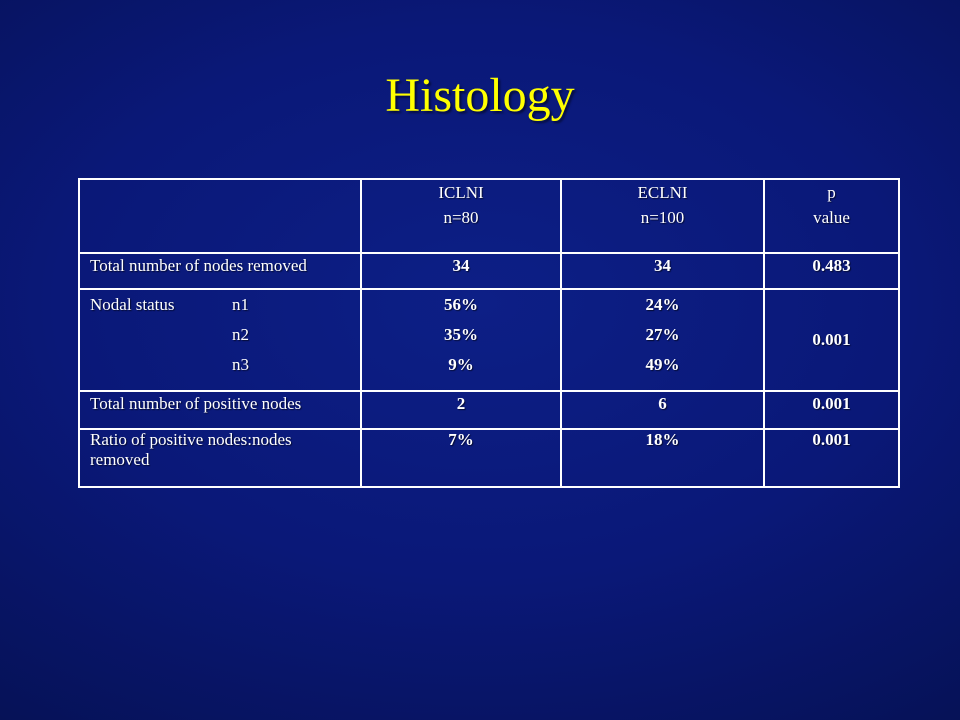  What do you see at coordinates (831, 410) in the screenshot?
I see `cell-positive-nodes-p: 0.001` at bounding box center [831, 410].